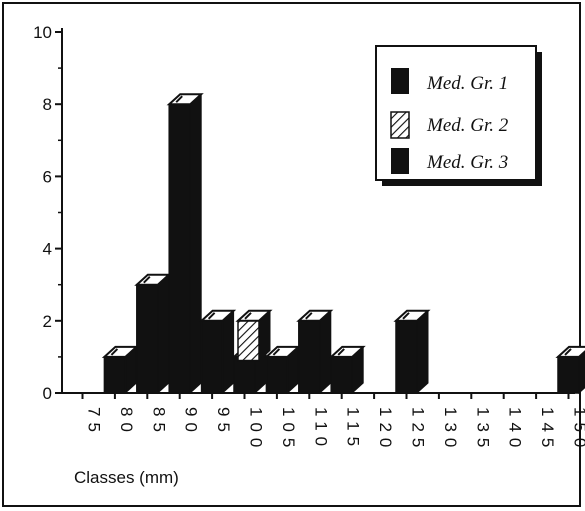 The width and height of the screenshot is (585, 511). I want to click on legend-label-med-gr-2: Med. Gr. 2, so click(467, 125).